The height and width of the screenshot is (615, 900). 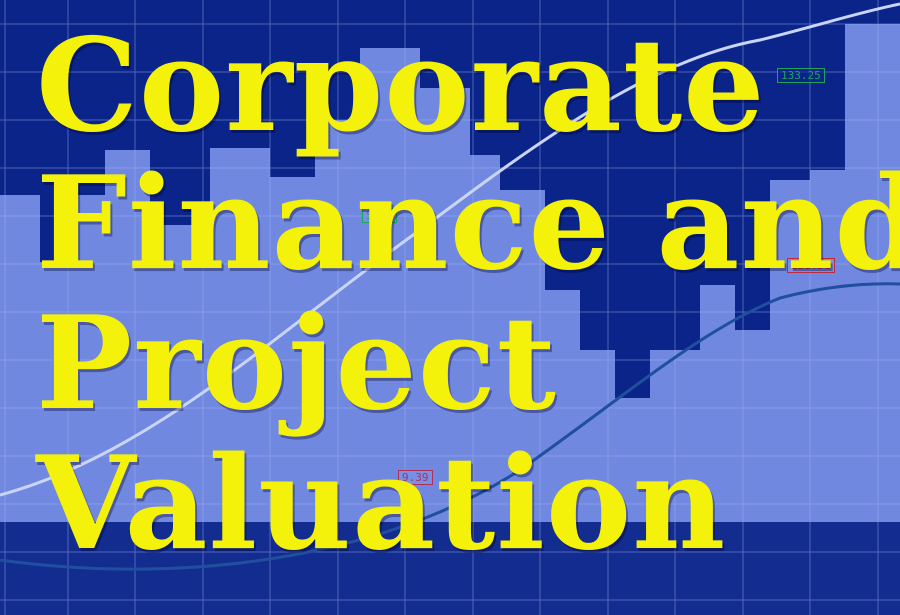 I want to click on price-tag-red-low: 9.39, so click(x=415, y=477).